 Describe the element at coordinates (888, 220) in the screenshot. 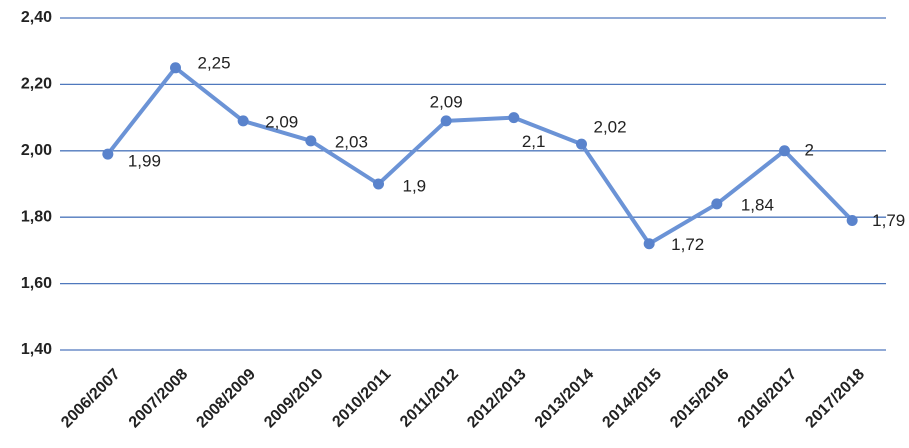

I see `data-label: 1,79` at that location.